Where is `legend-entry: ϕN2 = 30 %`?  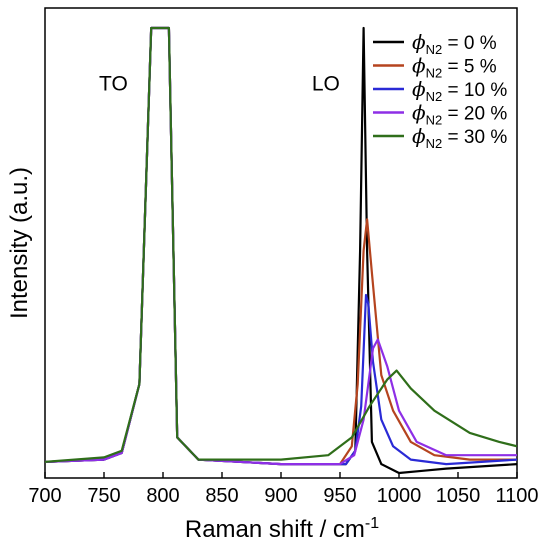 legend-entry: ϕN2 = 30 % is located at coordinates (459, 137).